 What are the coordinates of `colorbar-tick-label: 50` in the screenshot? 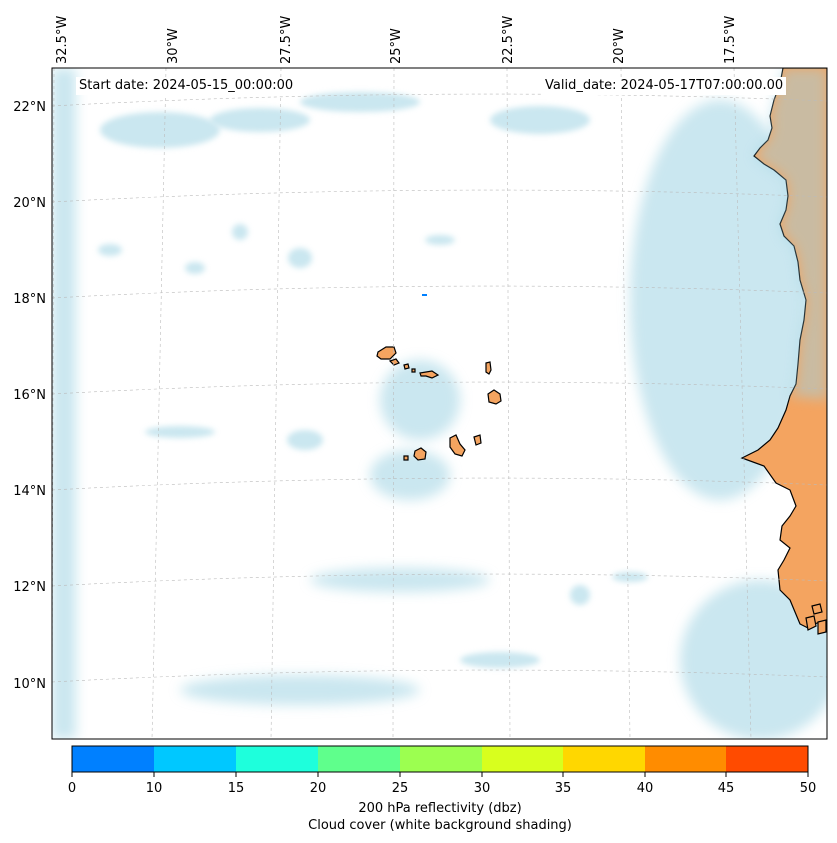 It's located at (808, 788).